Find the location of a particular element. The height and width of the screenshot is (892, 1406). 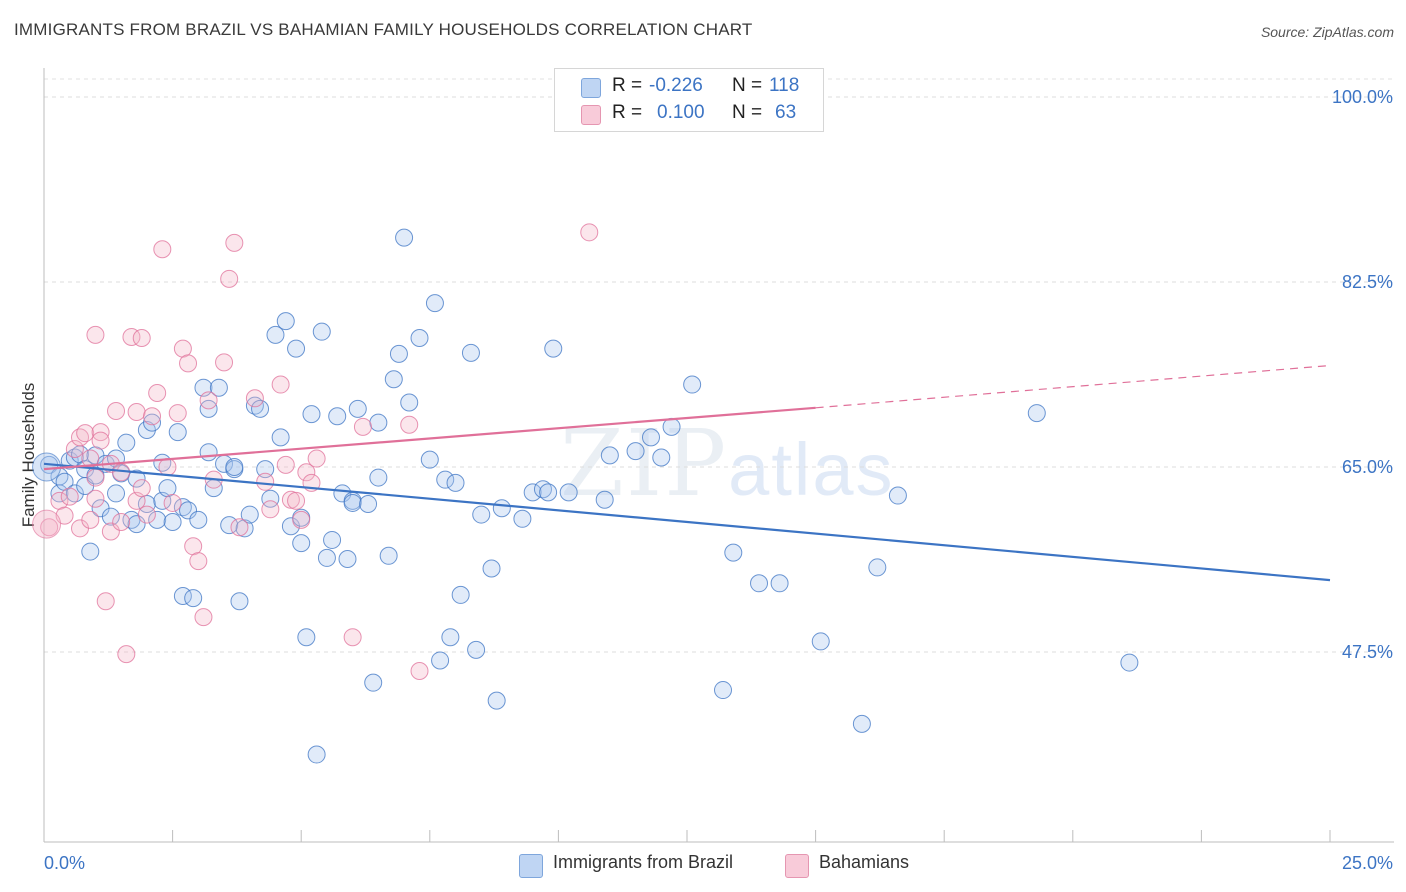

r-value: 0.100 is located at coordinates (681, 112).